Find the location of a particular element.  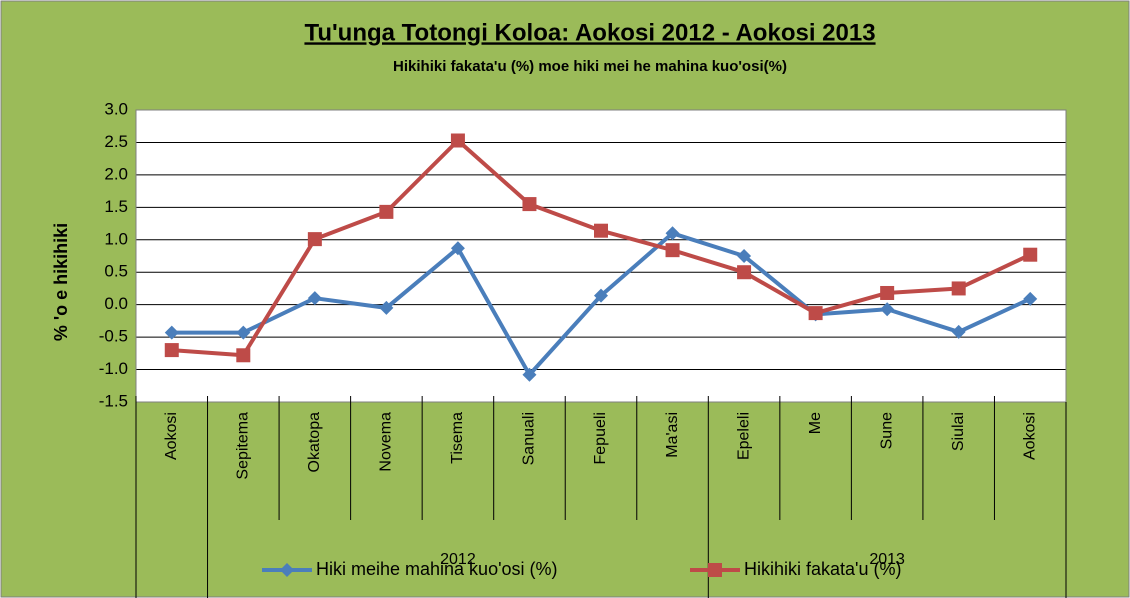

x-tick-label: Sune is located at coordinates (886, 430).